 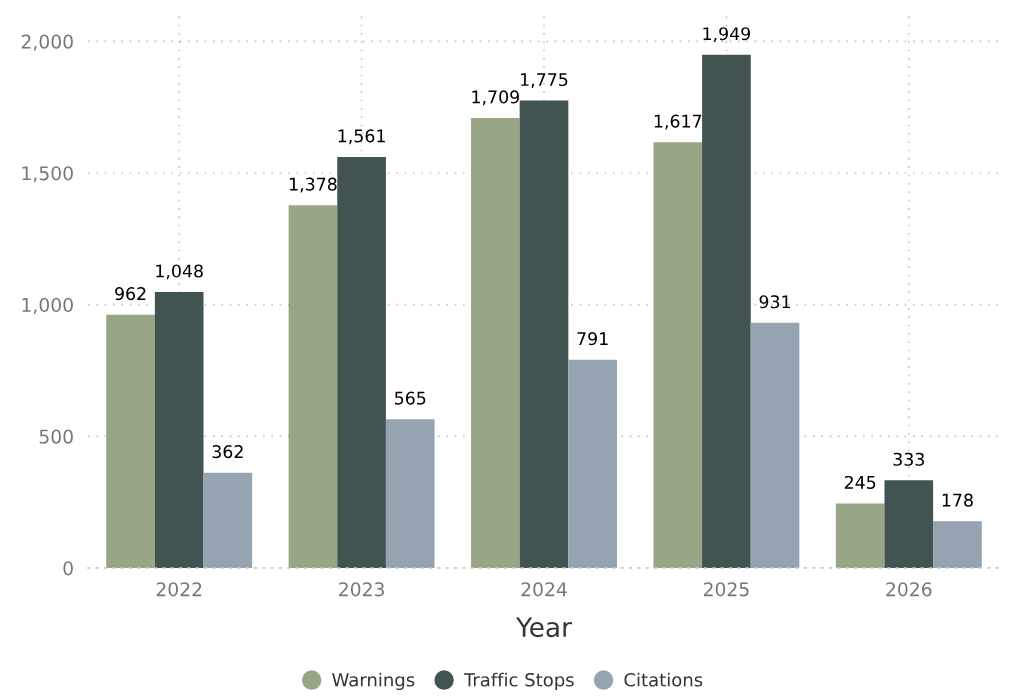 What do you see at coordinates (592, 339) in the screenshot?
I see `data-label: 791` at bounding box center [592, 339].